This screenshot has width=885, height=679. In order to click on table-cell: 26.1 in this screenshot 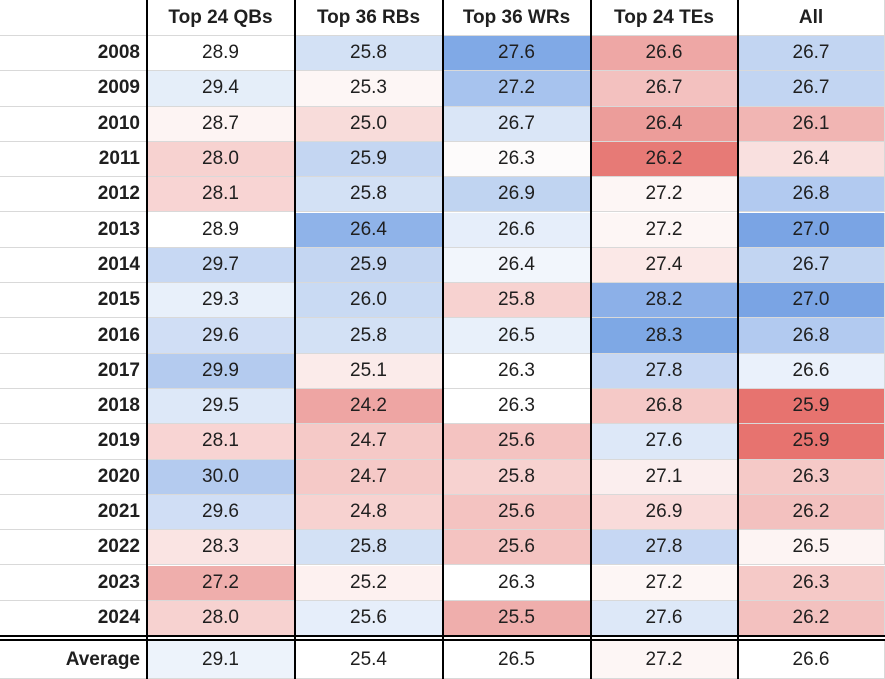, I will do `click(811, 124)`.